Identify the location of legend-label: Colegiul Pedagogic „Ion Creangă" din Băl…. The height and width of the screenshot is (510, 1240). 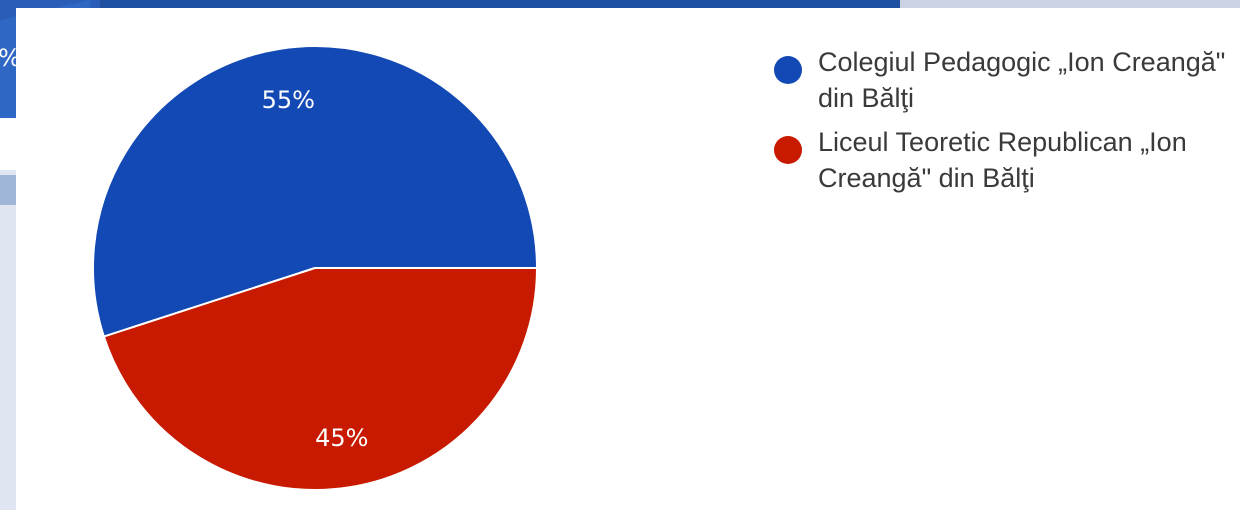
(1022, 80).